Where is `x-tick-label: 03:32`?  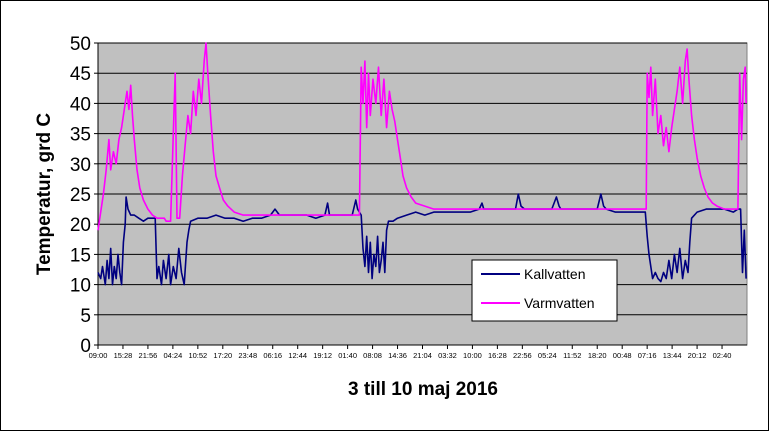
x-tick-label: 03:32 is located at coordinates (447, 355).